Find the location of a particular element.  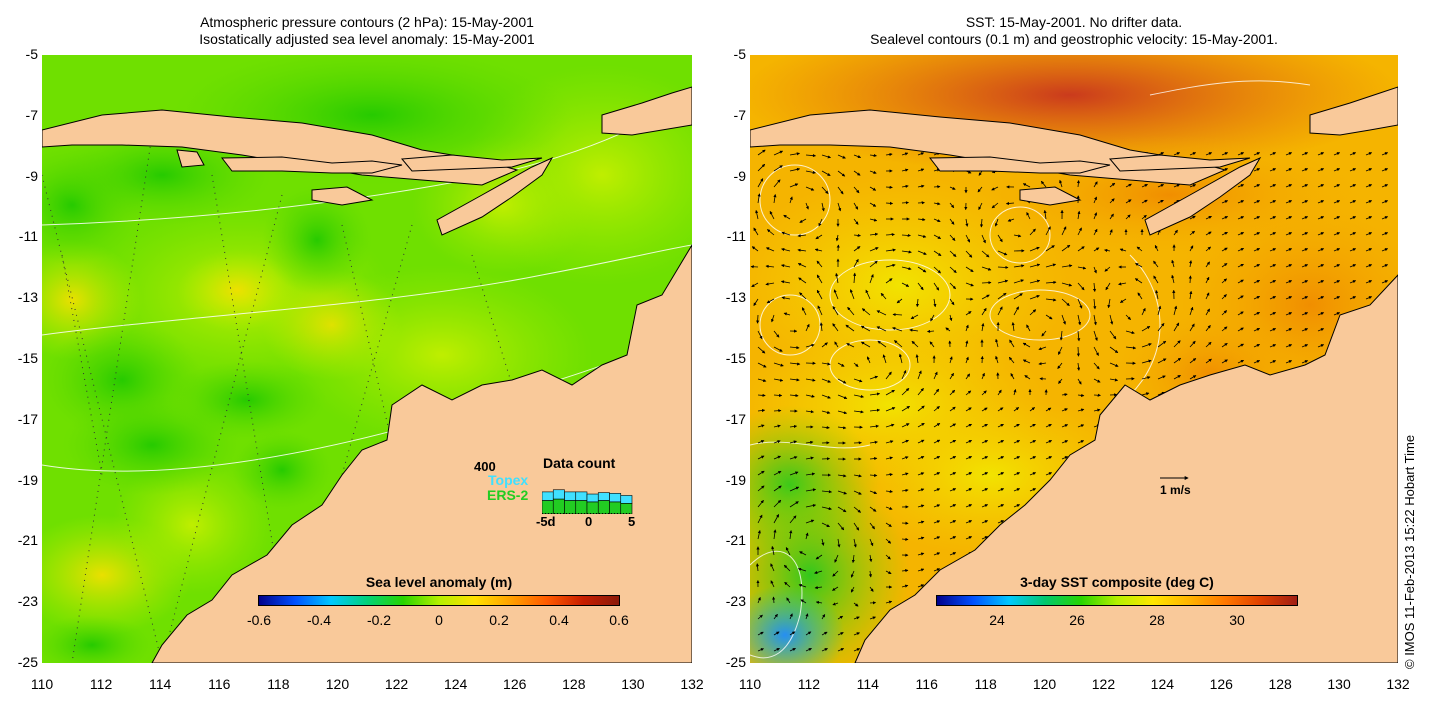

sla-colorbar-label: 0.2 is located at coordinates (499, 620).